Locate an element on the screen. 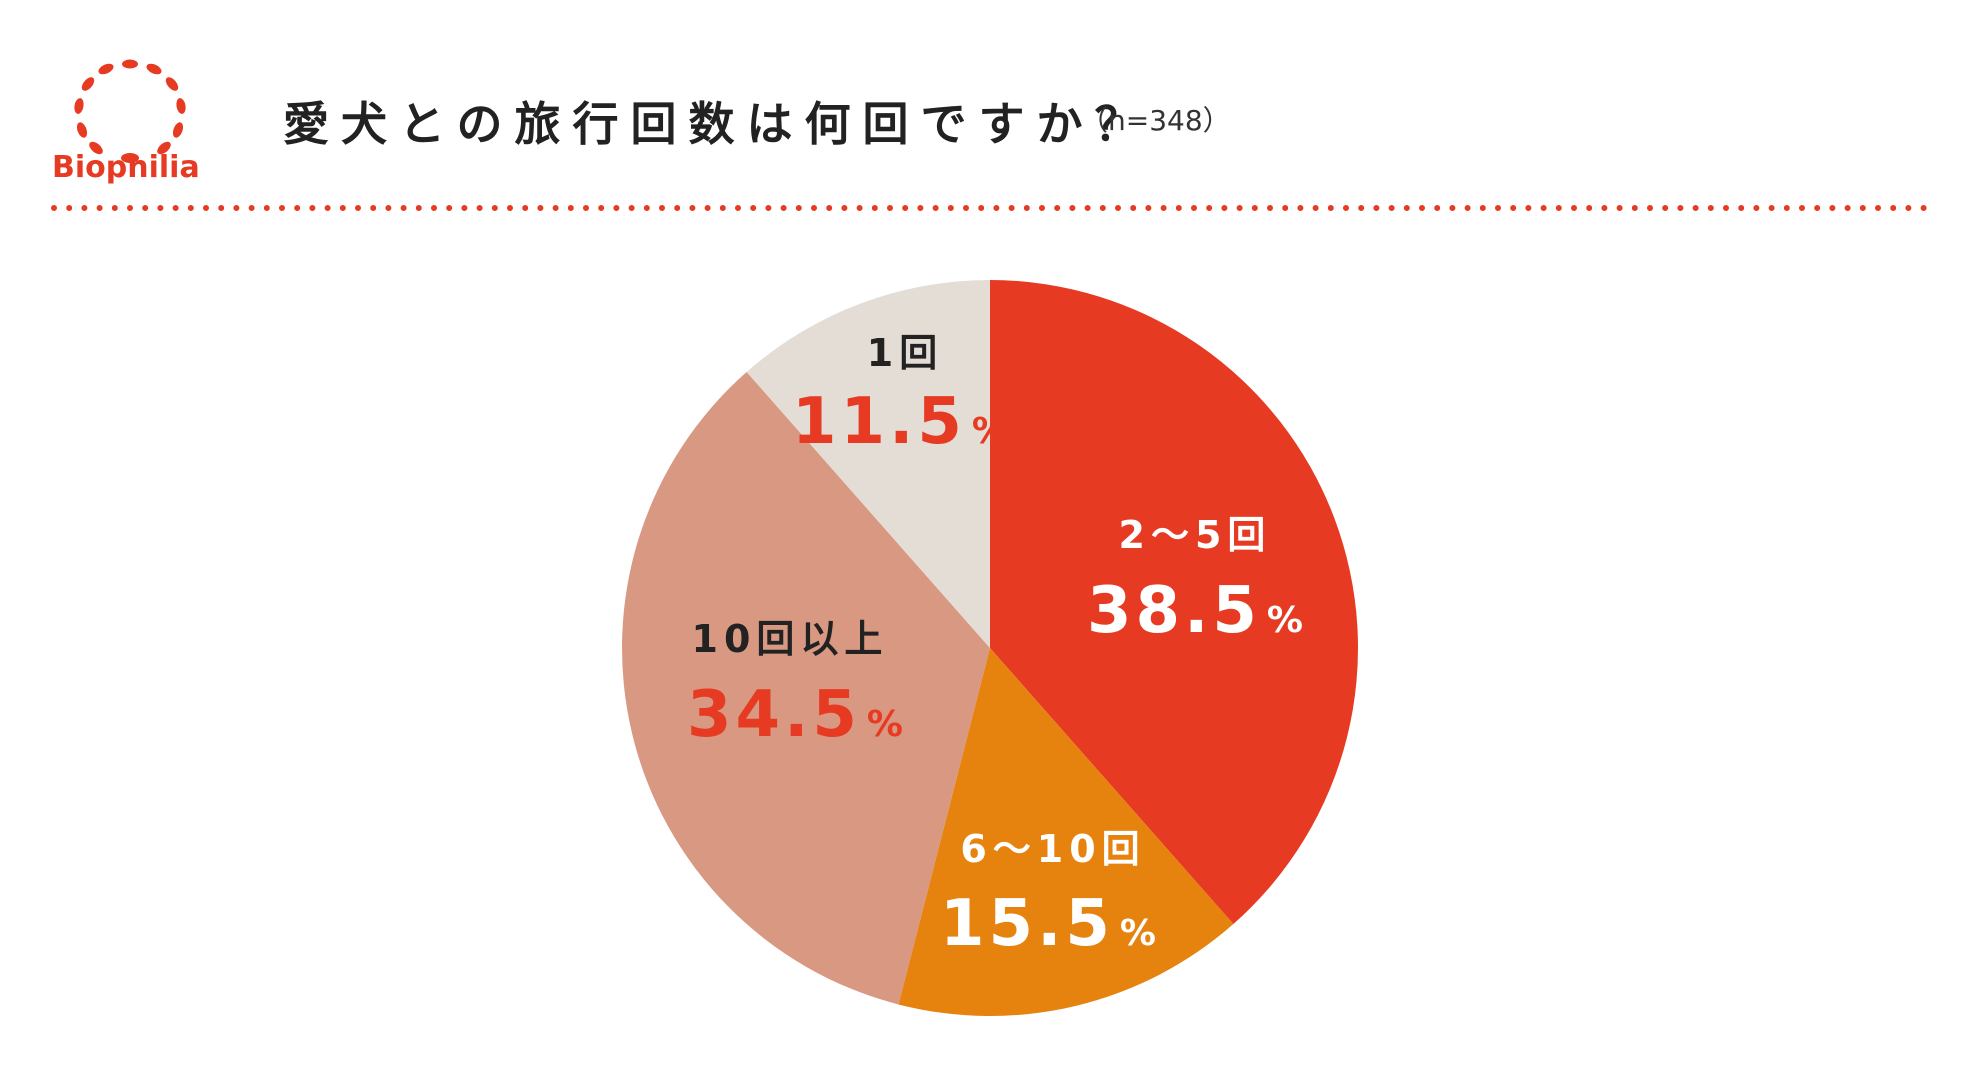 The height and width of the screenshot is (1081, 1981). page-title: 愛犬との旅行回数は何回ですか？ is located at coordinates (718, 124).